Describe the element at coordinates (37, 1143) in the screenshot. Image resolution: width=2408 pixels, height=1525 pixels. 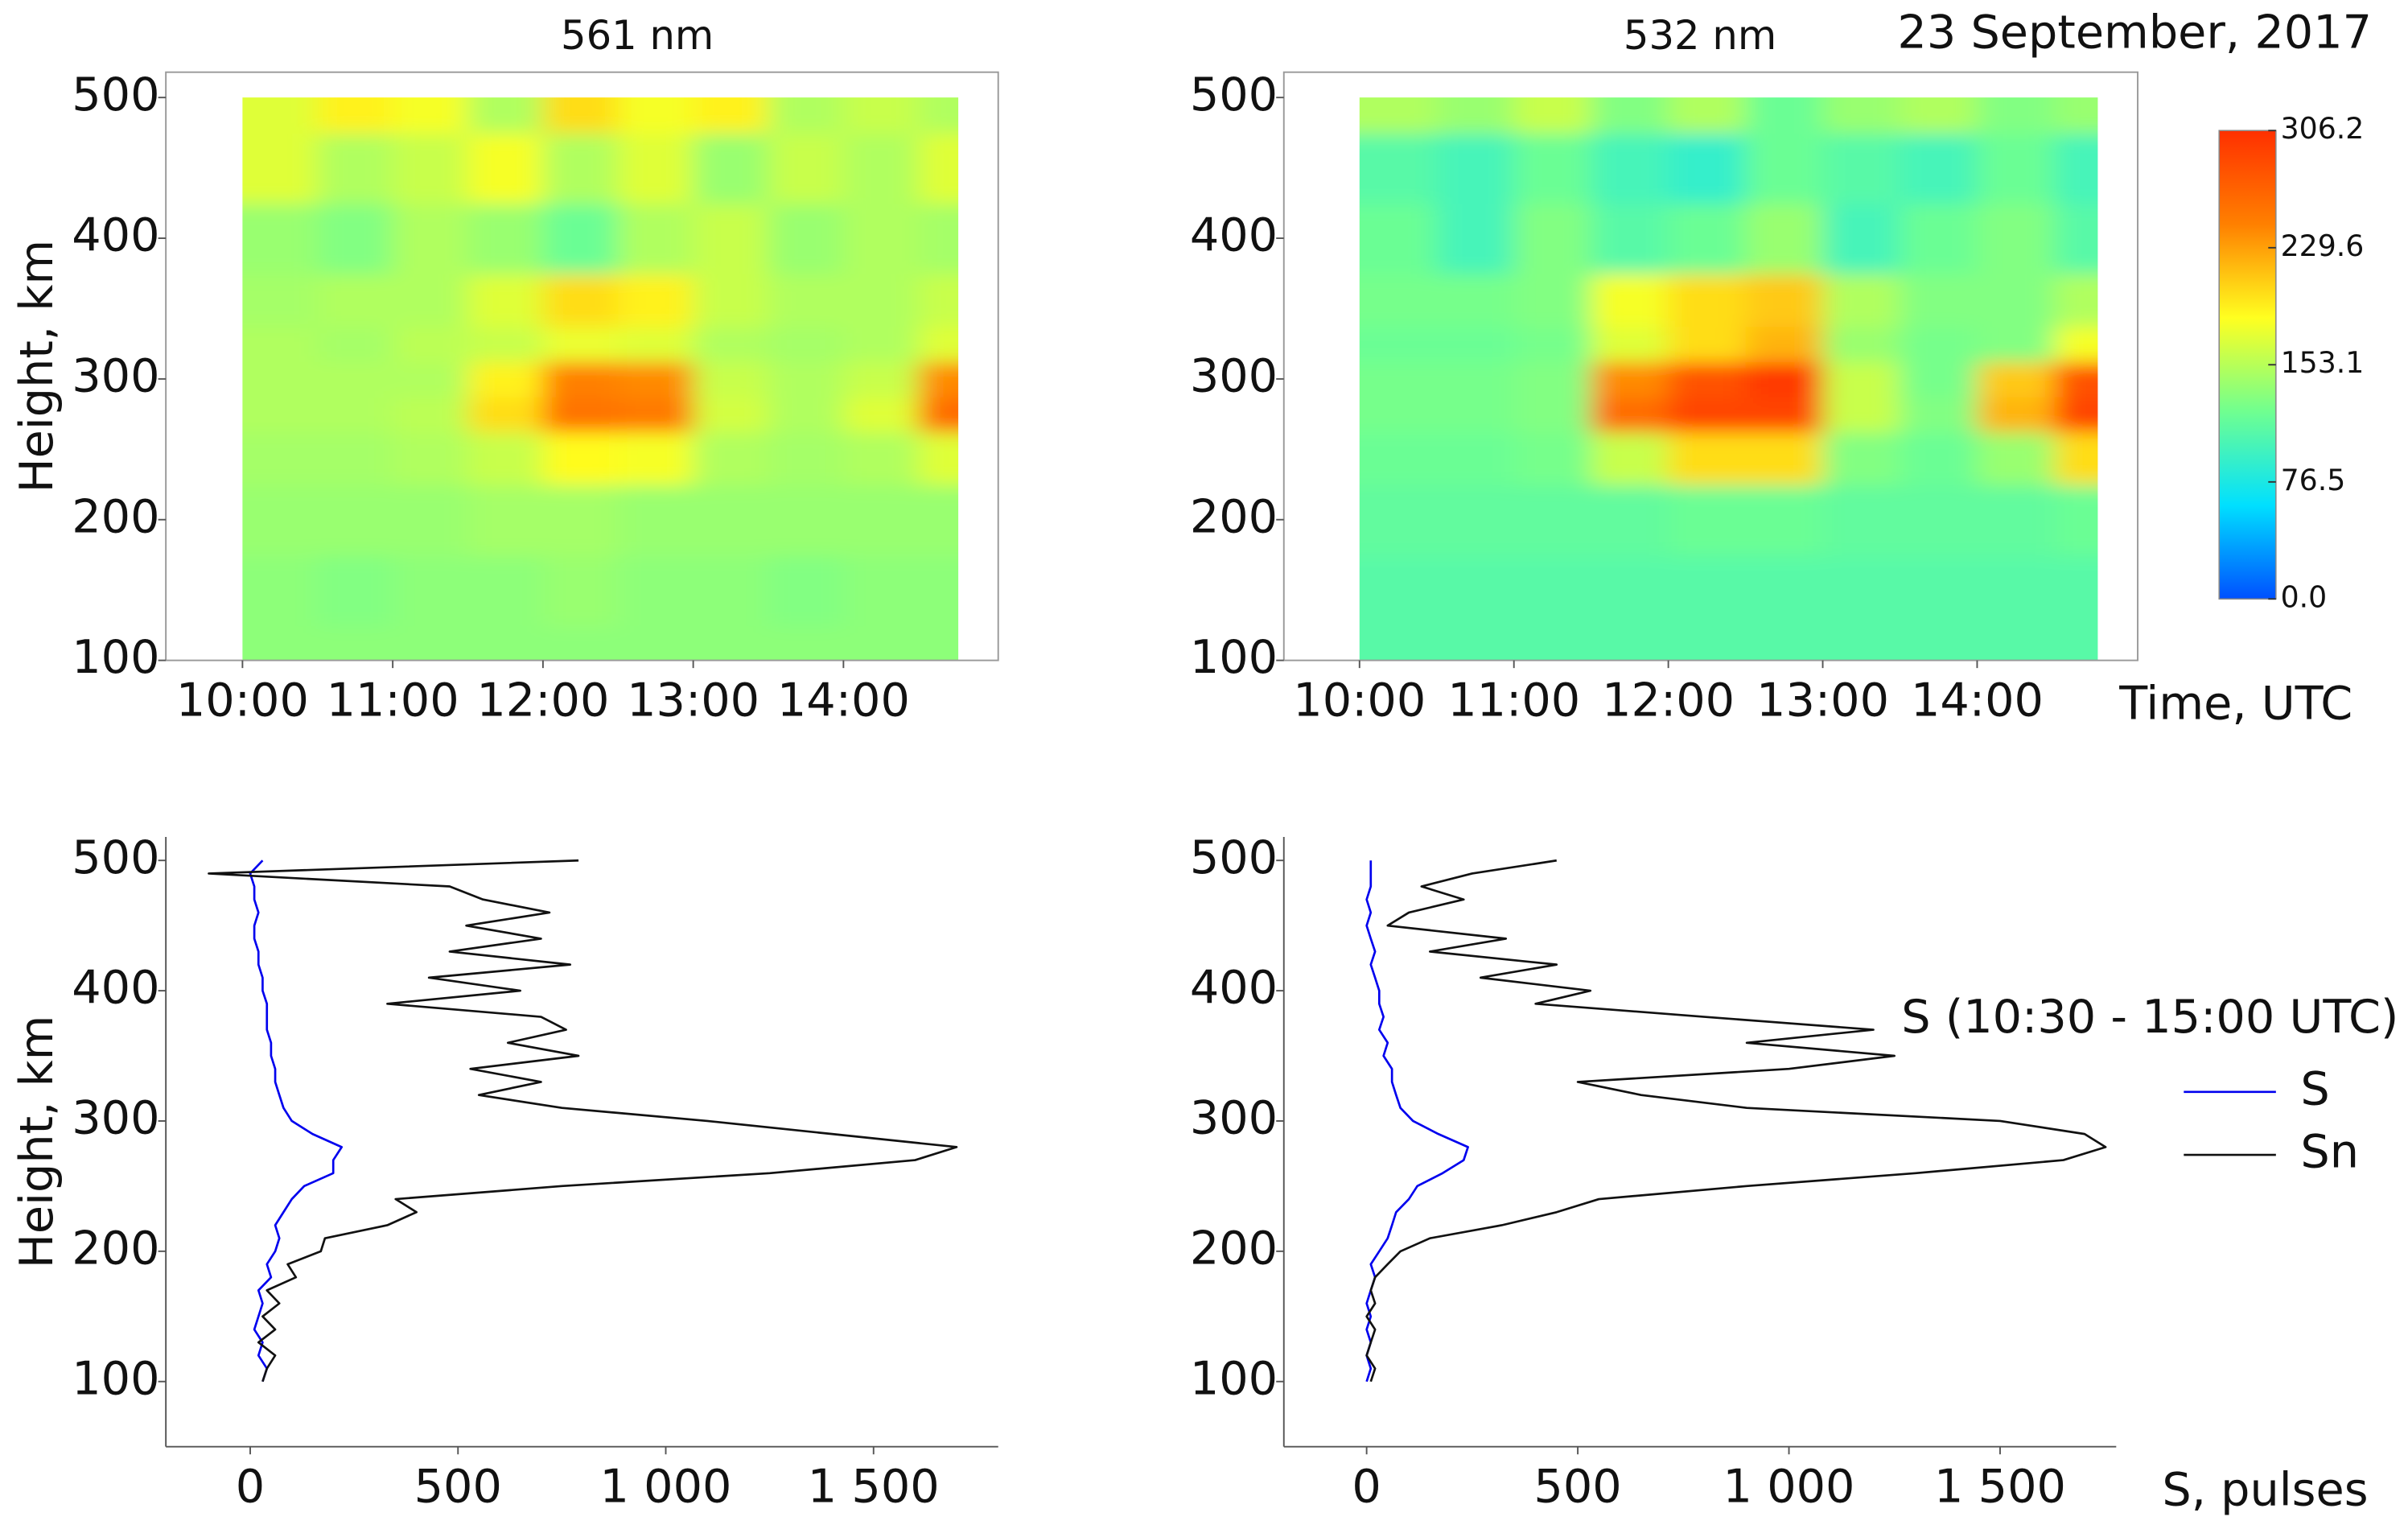
I see `y-axis-label: Height, km` at that location.